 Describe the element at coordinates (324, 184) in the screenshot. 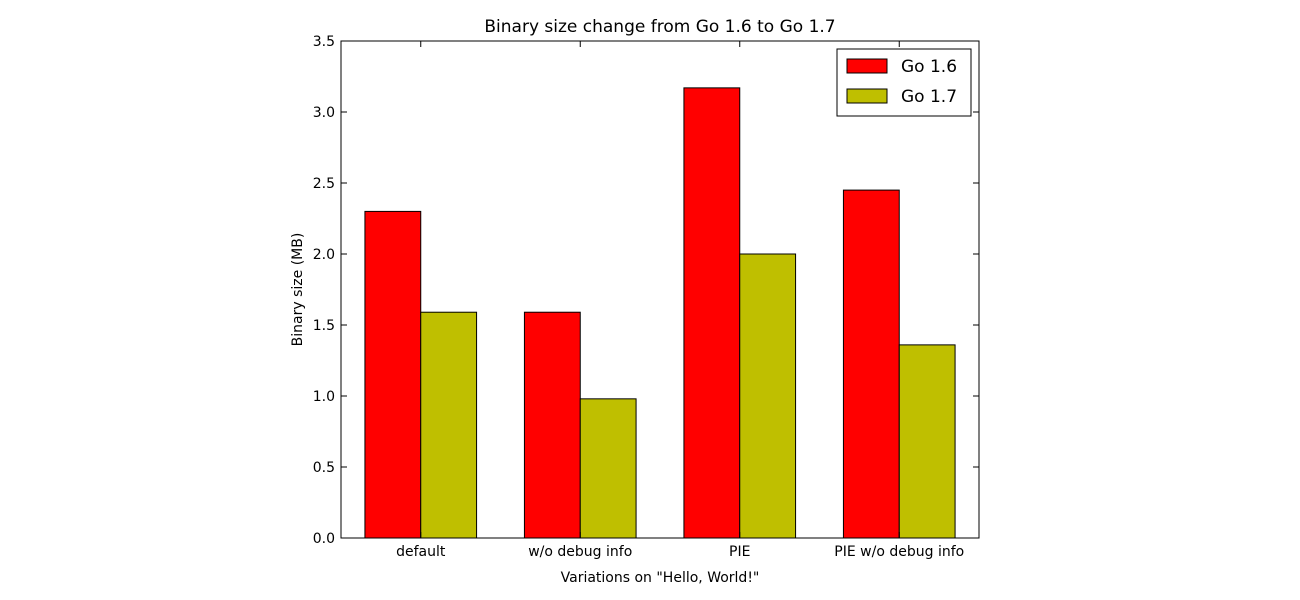

I see `y-tick-label: 2.5` at that location.